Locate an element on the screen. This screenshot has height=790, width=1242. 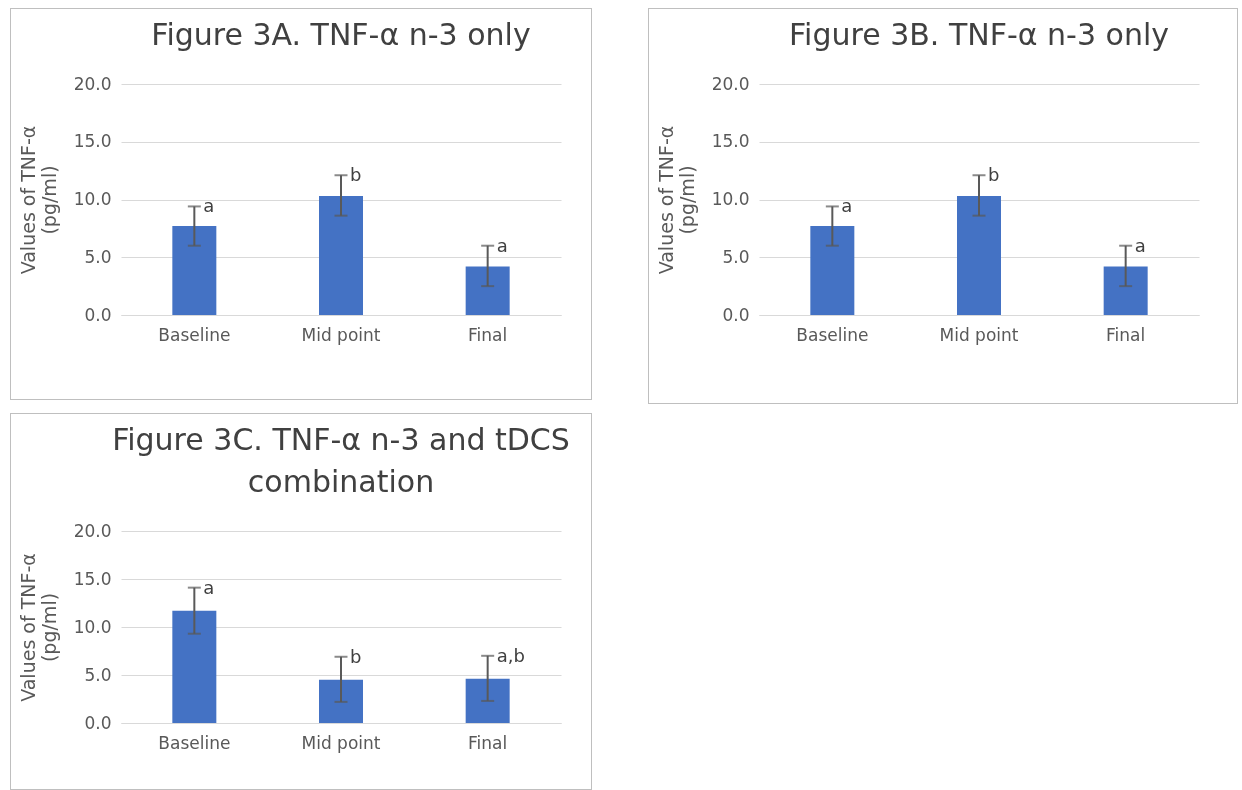
annotation: a,b is located at coordinates (510, 655).